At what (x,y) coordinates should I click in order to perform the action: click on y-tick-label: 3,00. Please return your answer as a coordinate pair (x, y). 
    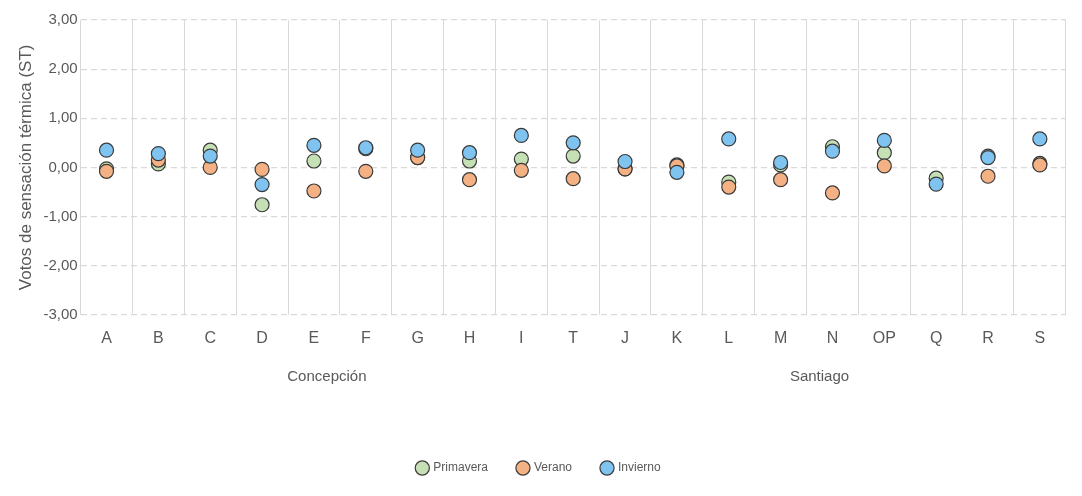
    Looking at the image, I should click on (63, 19).